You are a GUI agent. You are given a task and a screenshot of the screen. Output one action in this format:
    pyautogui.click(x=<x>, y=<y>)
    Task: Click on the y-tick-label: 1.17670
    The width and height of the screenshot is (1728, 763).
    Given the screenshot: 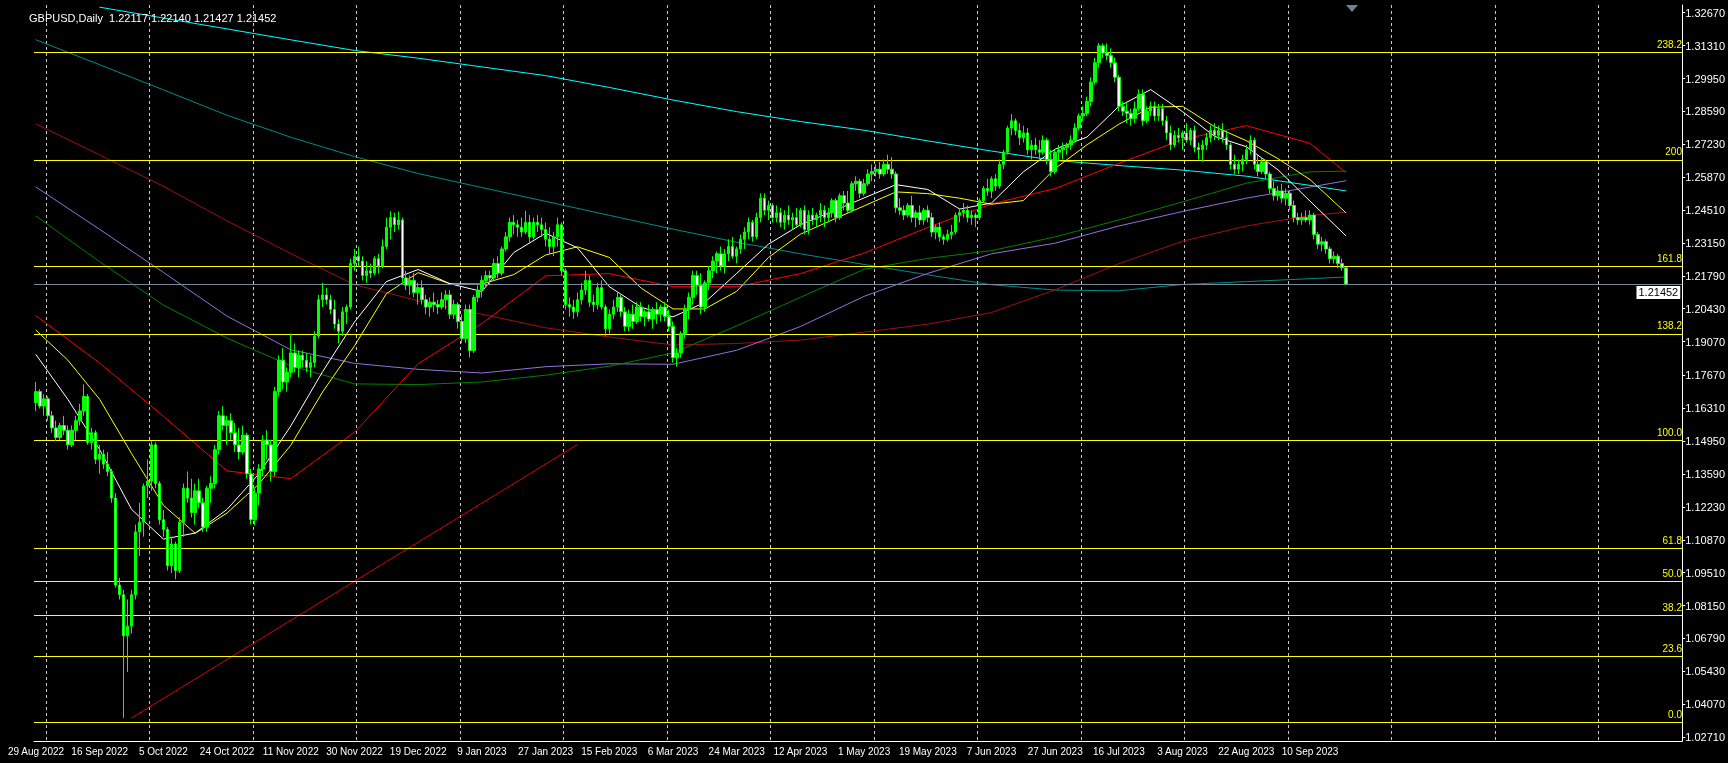 What is the action you would take?
    pyautogui.click(x=1705, y=375)
    